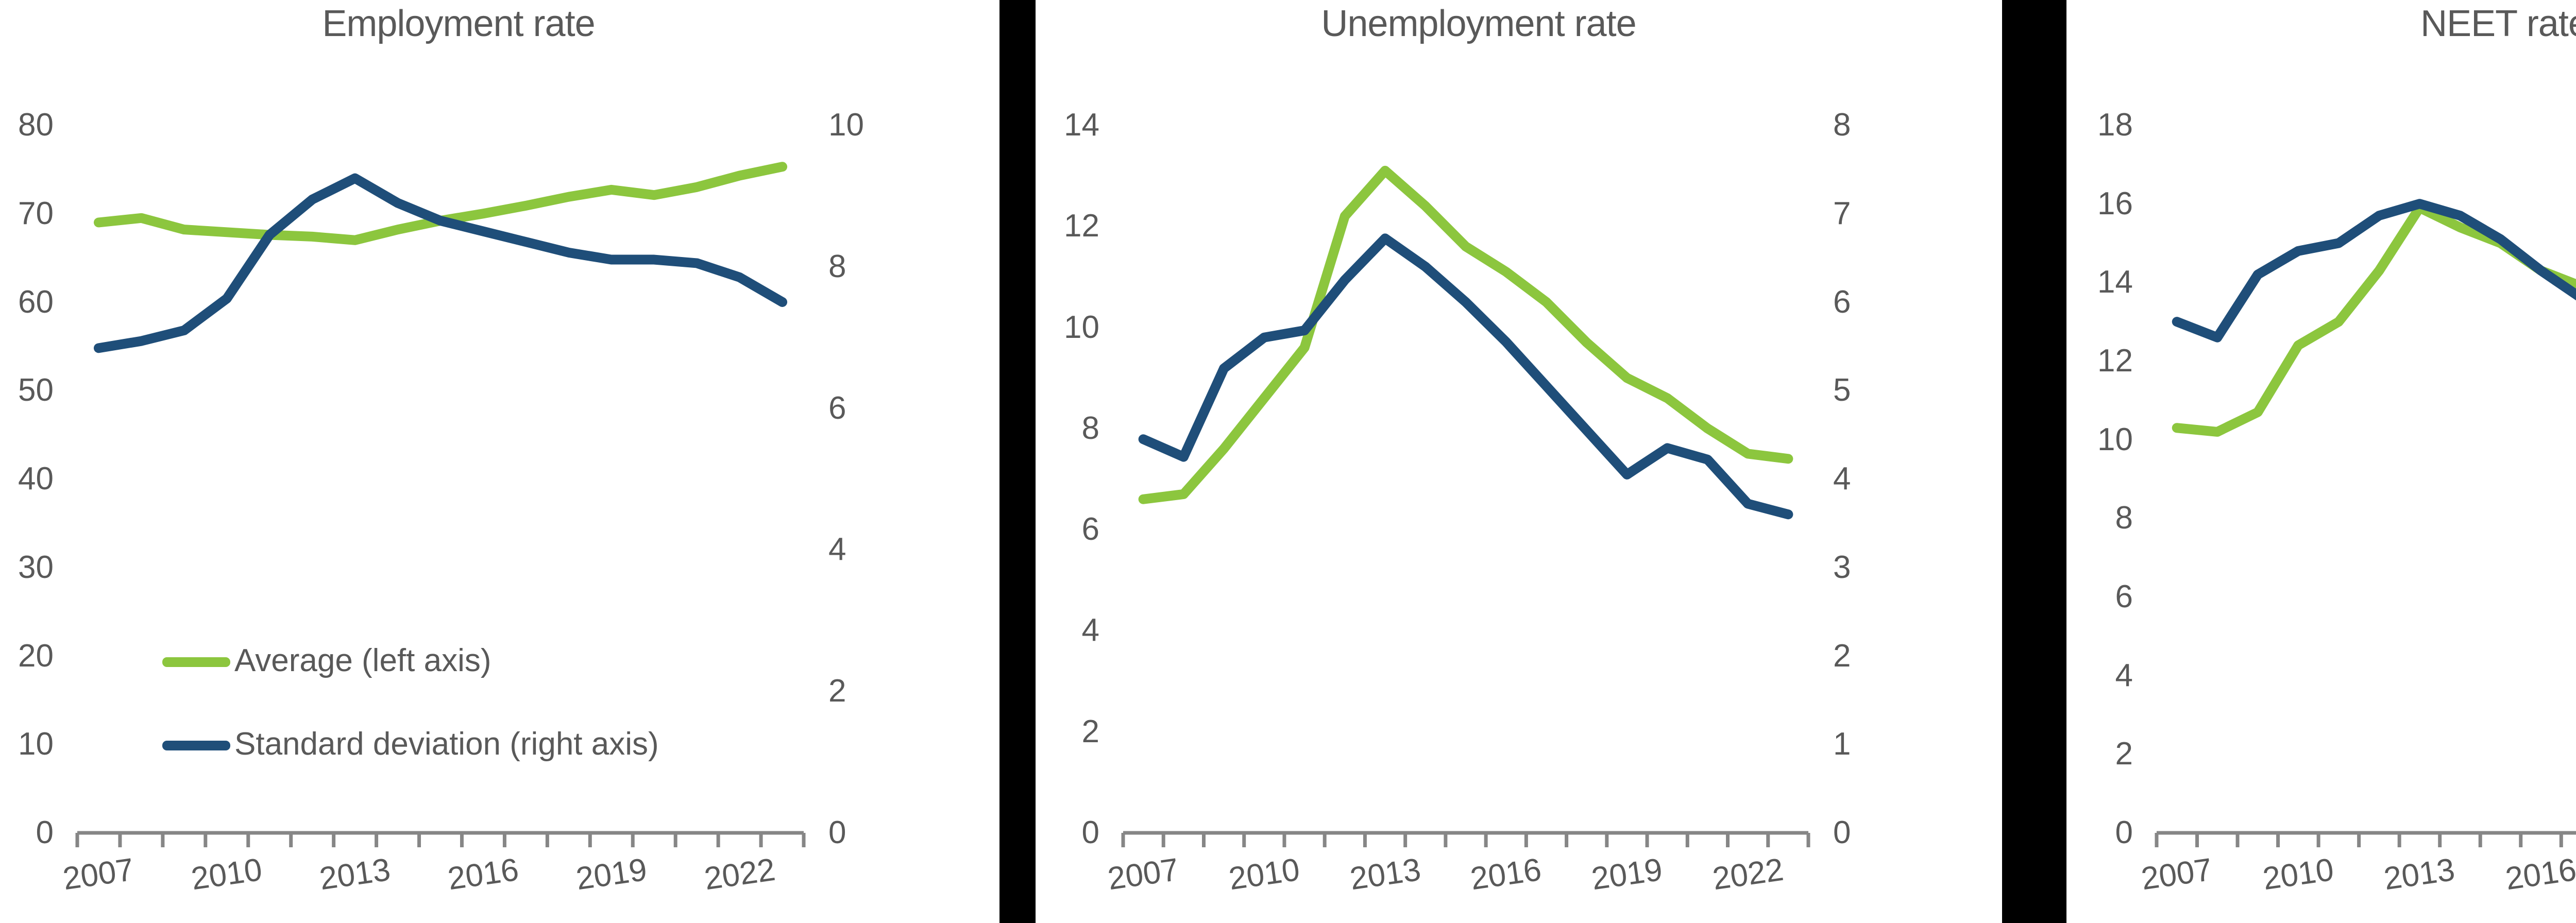 The width and height of the screenshot is (2576, 923). I want to click on panel-title: Unemployment rate, so click(1479, 23).